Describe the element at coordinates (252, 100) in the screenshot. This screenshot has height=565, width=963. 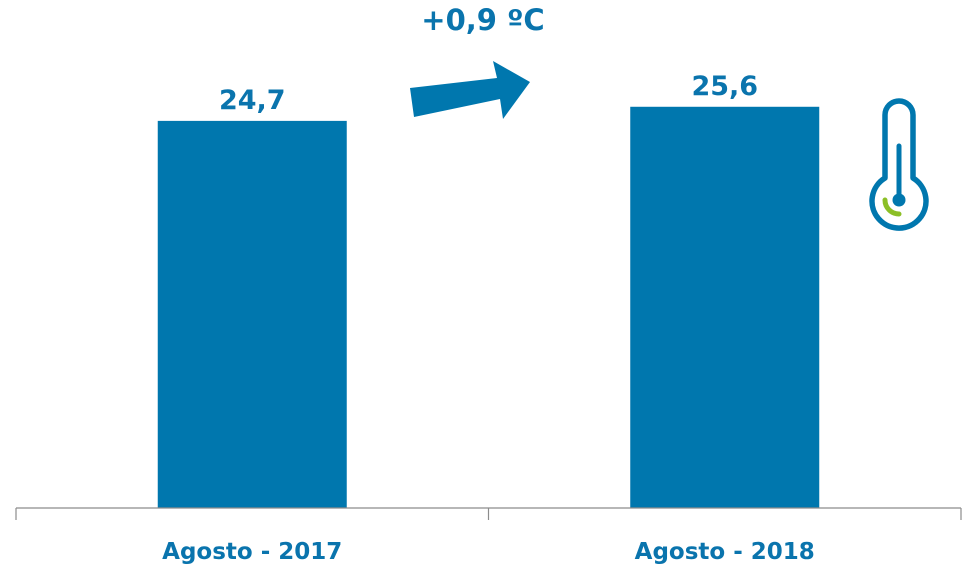
I see `data-label-1: 24,7` at that location.